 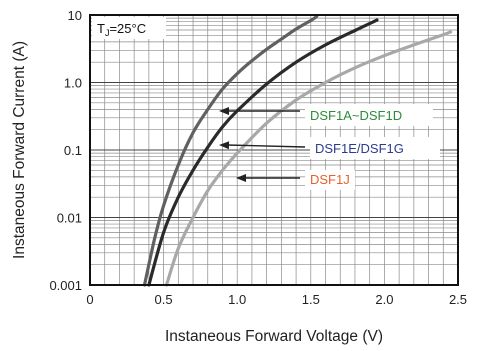 What do you see at coordinates (311, 299) in the screenshot?
I see `x-tick-label: 1.5` at bounding box center [311, 299].